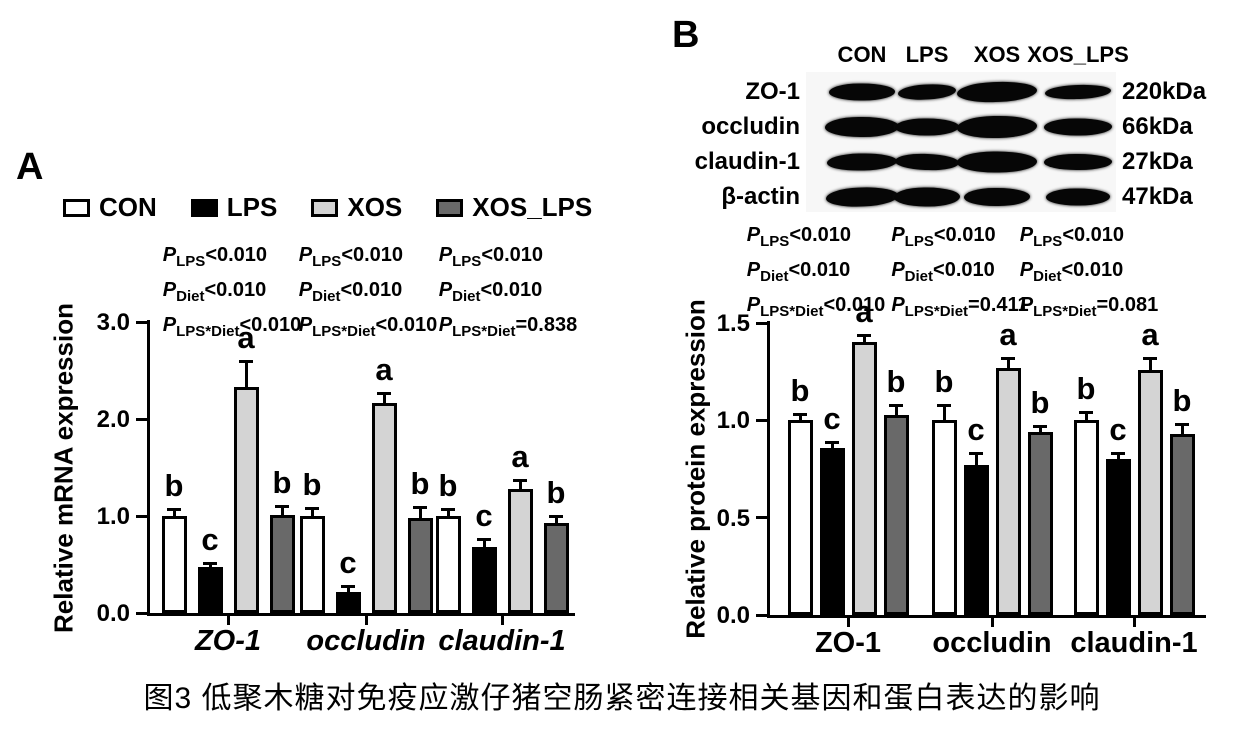 The width and height of the screenshot is (1244, 747). What do you see at coordinates (252, 207) in the screenshot?
I see `legend-label-LPS: LPS` at bounding box center [252, 207].